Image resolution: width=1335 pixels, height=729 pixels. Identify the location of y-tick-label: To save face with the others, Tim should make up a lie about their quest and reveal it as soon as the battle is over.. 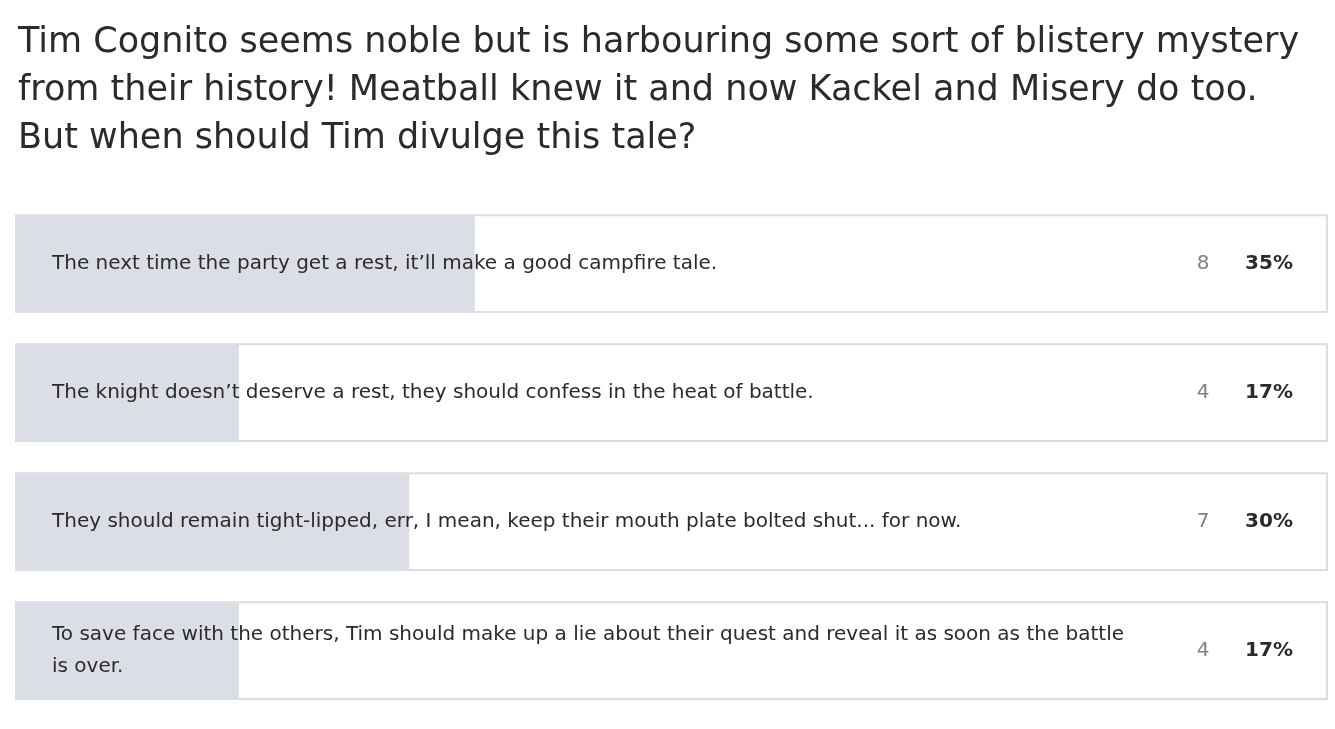
(588, 648).